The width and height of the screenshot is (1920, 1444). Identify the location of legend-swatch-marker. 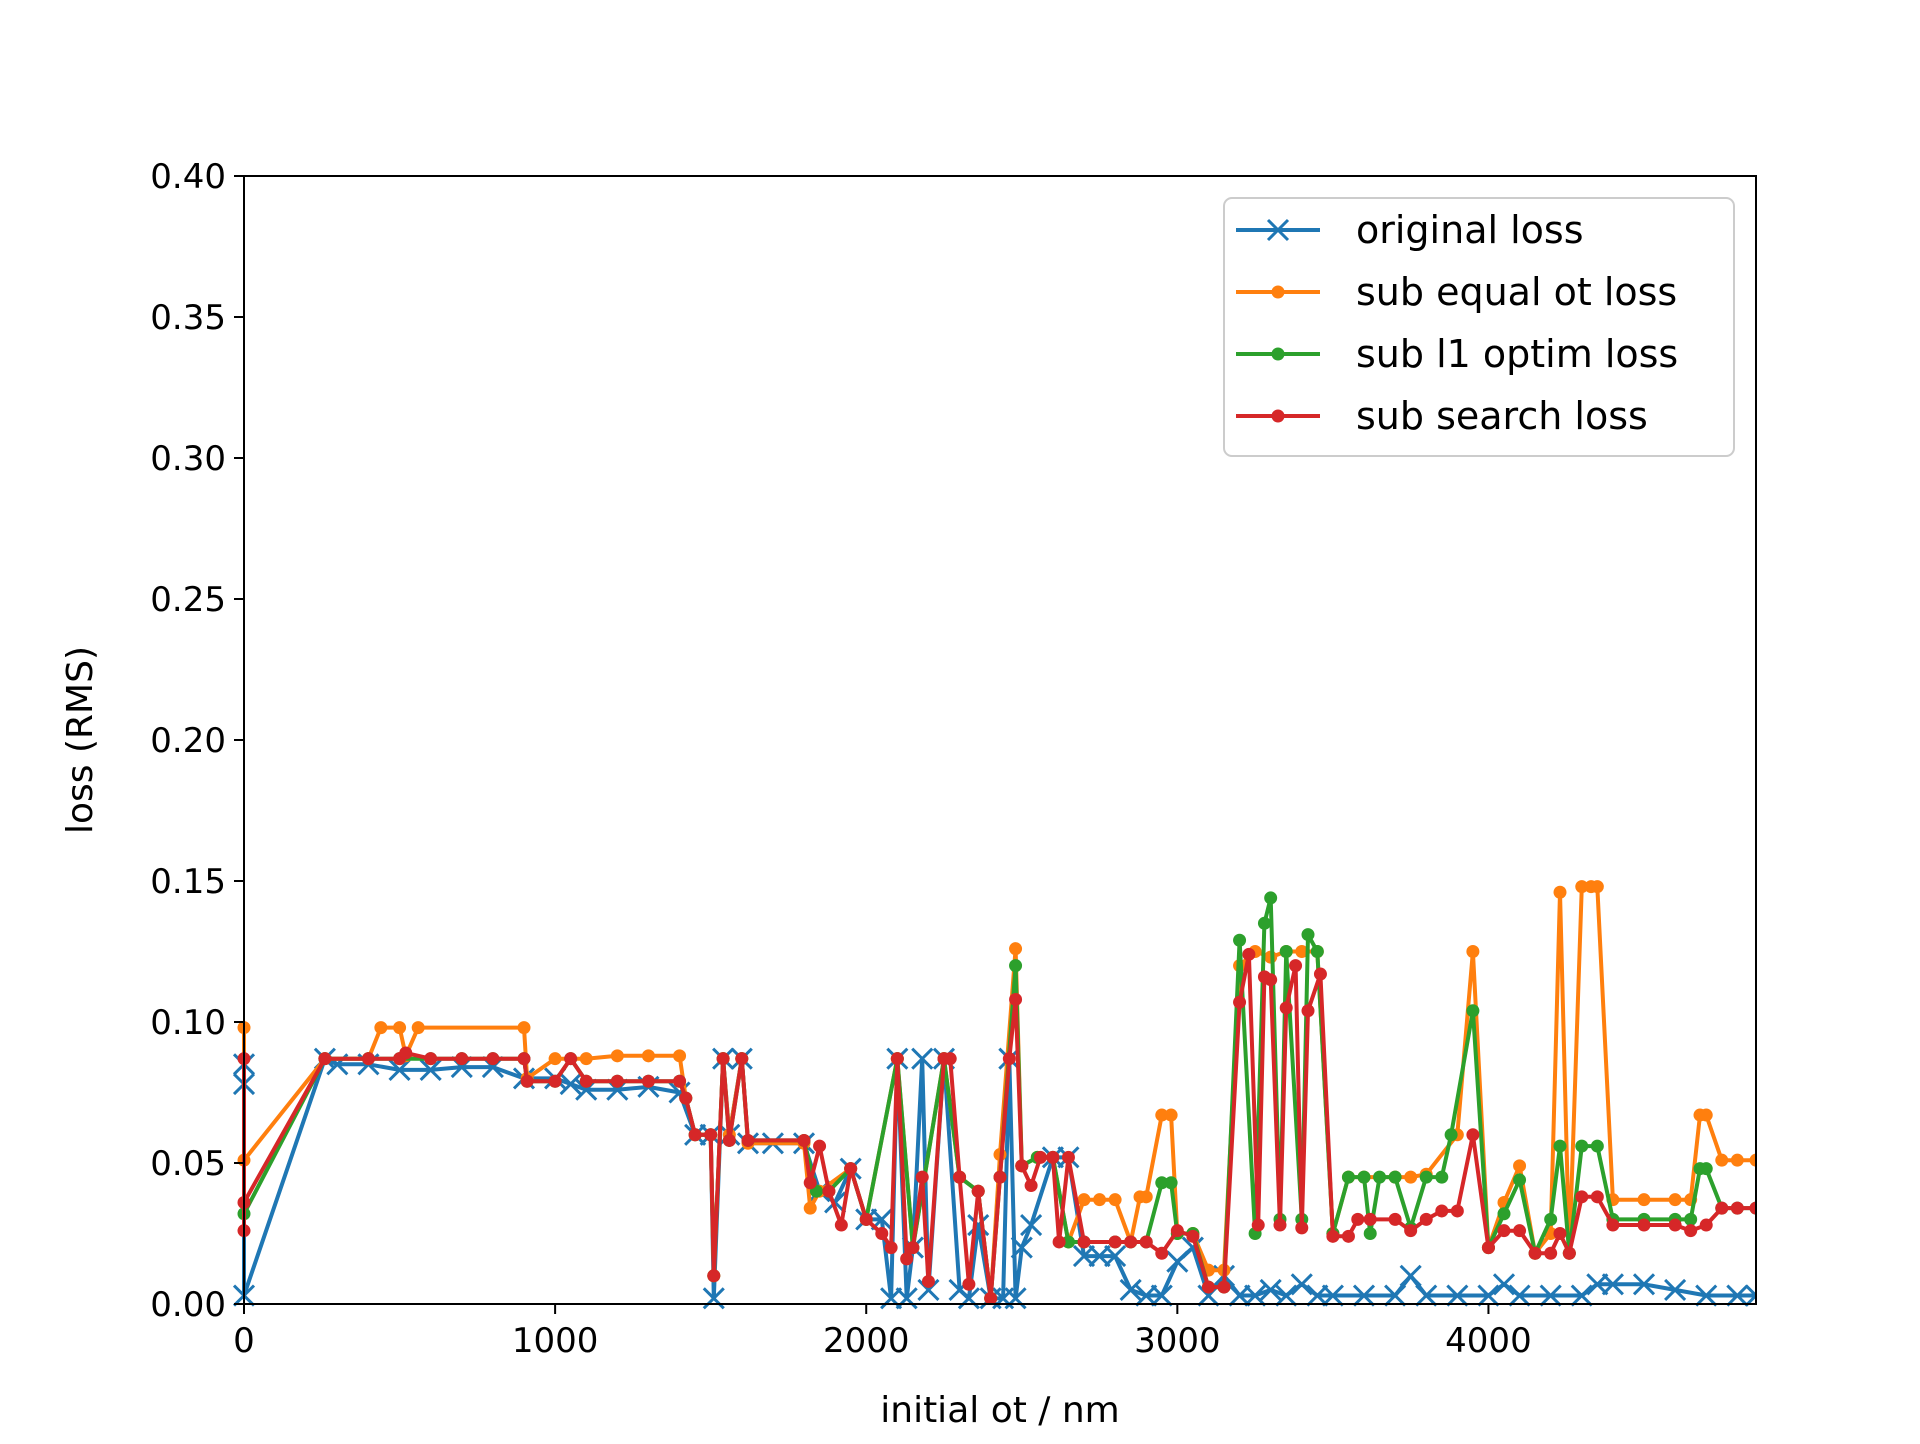
(1278, 292).